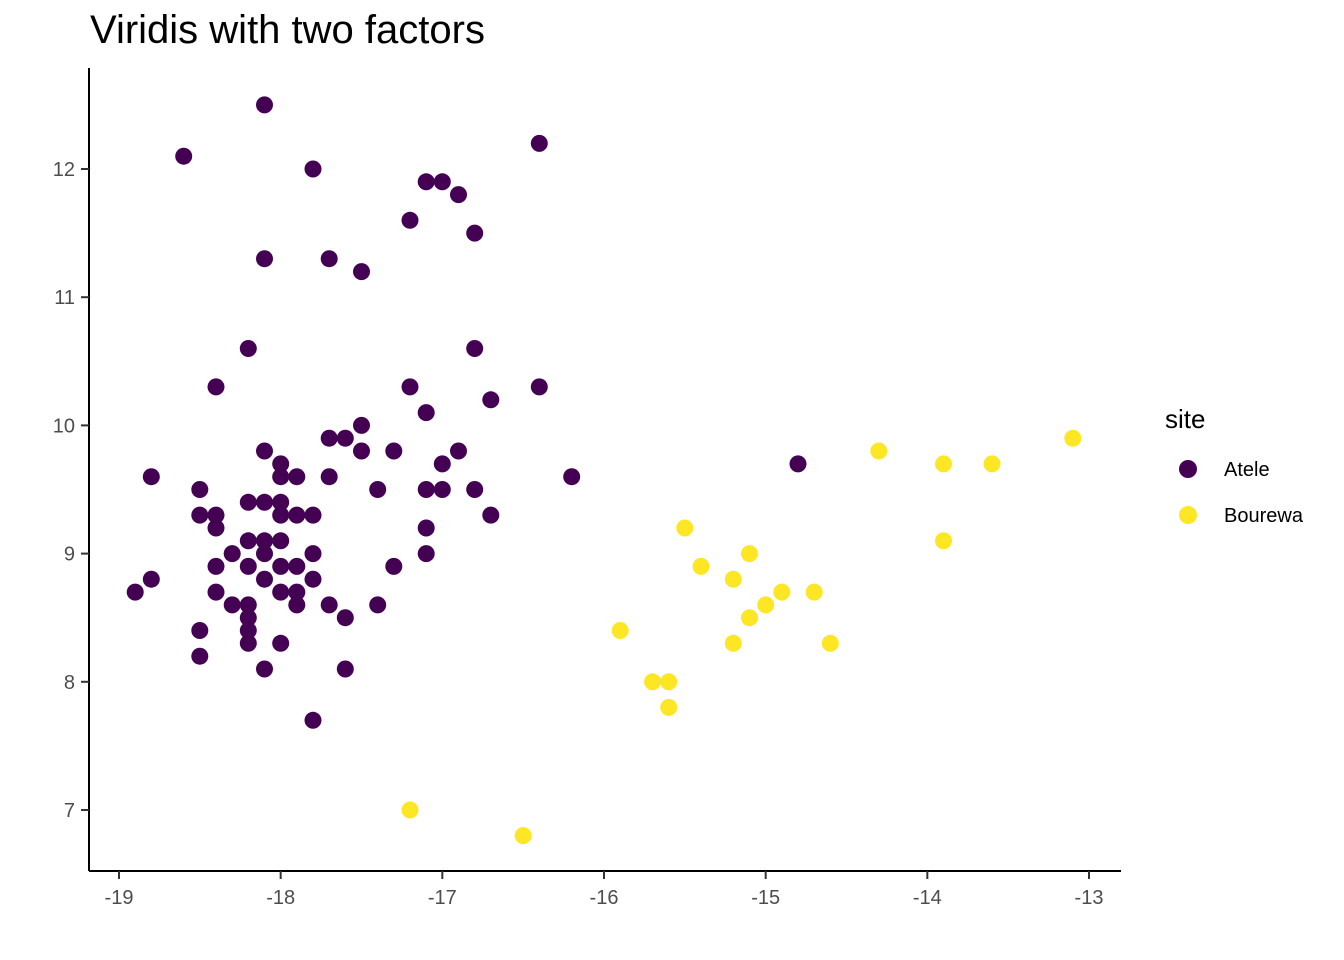  What do you see at coordinates (119, 898) in the screenshot?
I see `x-tick-label: -19` at bounding box center [119, 898].